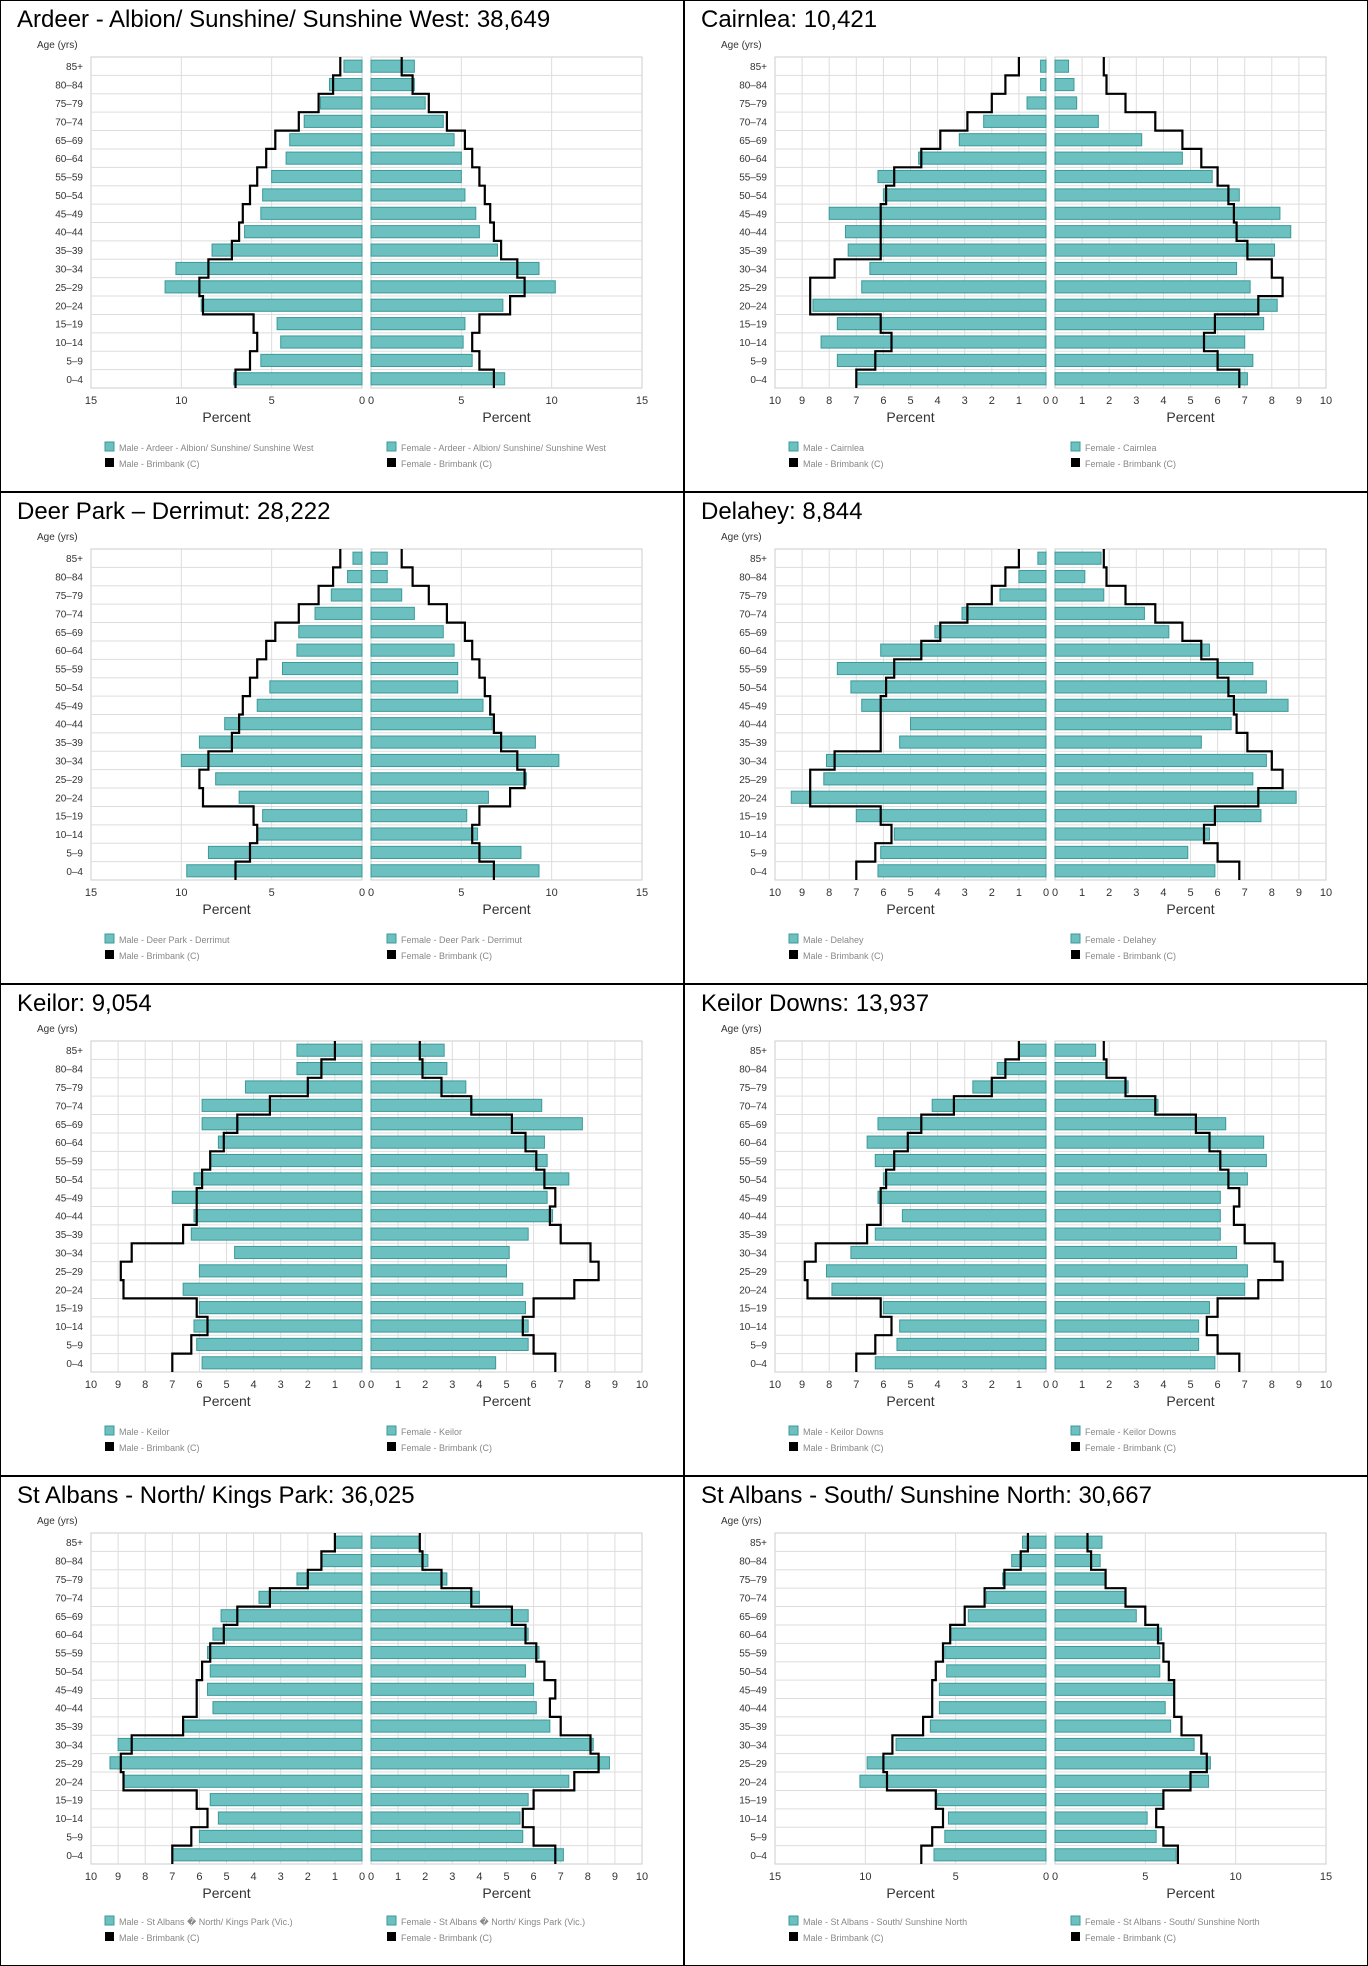 This screenshot has width=1368, height=1966. Describe the element at coordinates (391, 446) in the screenshot. I see `legend-swatch-female` at that location.